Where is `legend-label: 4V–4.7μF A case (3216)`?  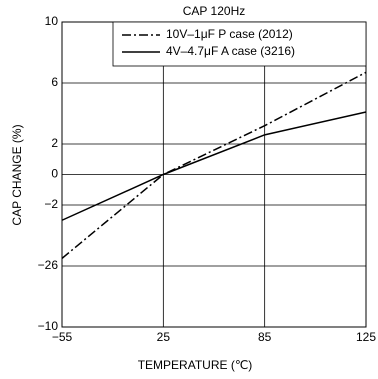
legend-label: 4V–4.7μF A case (3216) is located at coordinates (230, 51).